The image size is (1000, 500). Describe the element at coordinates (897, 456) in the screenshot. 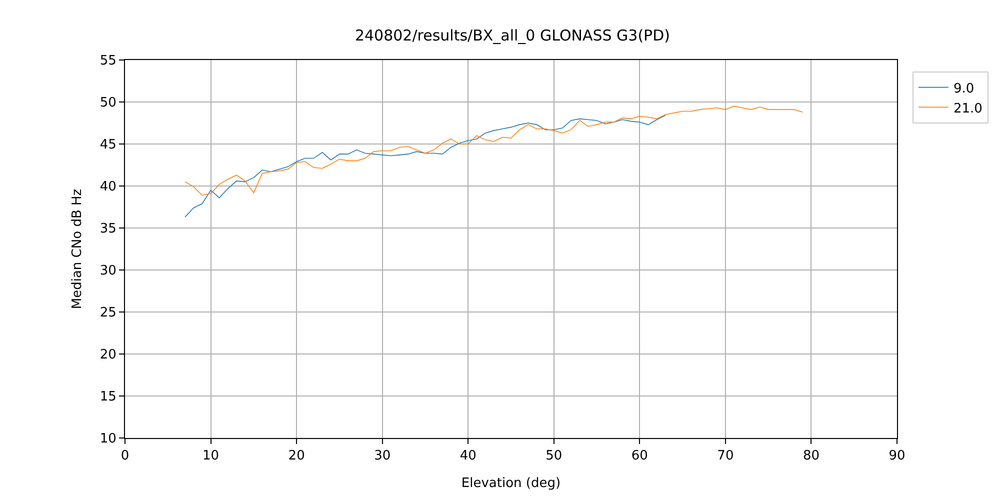

I see `x-tick-label: 90` at that location.